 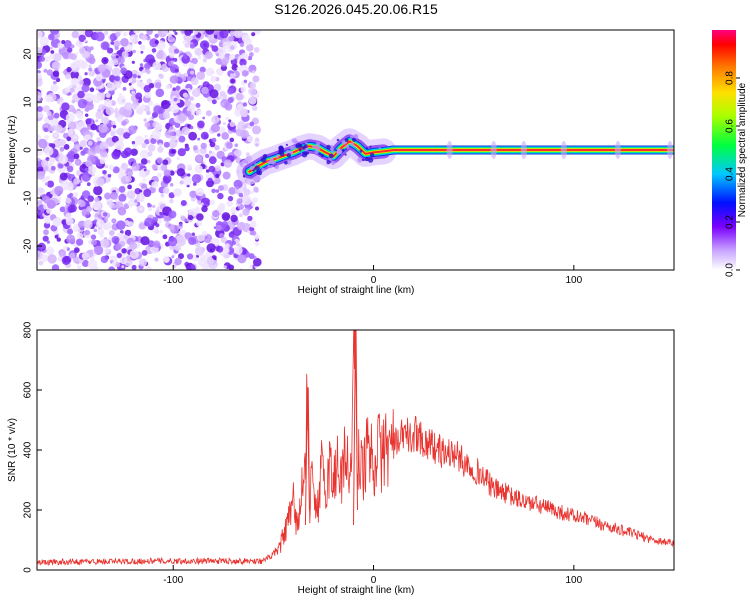 I want to click on snr-spike, so click(x=355, y=428).